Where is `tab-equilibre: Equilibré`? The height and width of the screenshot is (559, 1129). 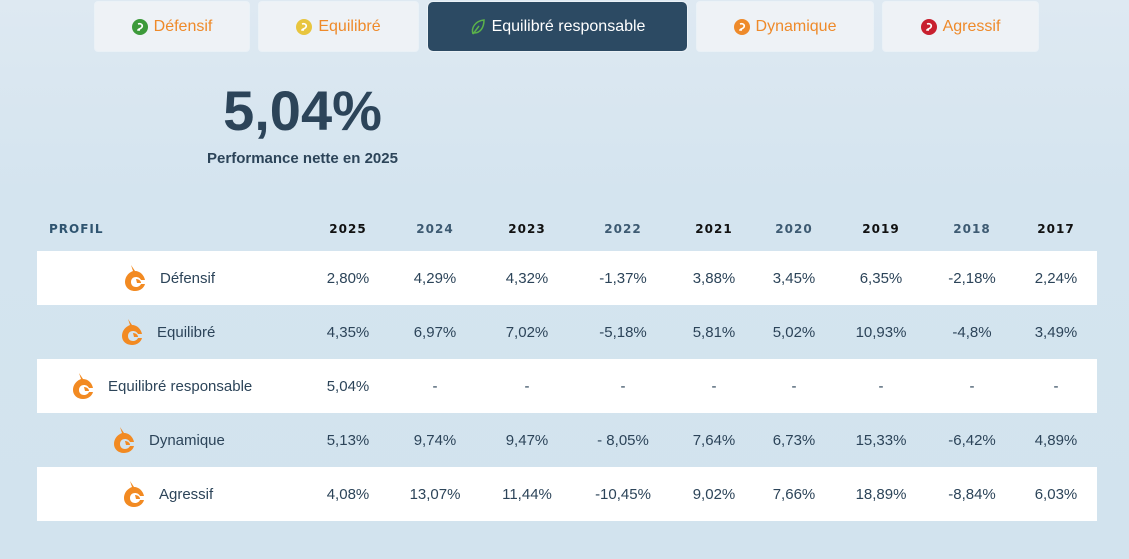
tab-equilibre: Equilibré is located at coordinates (338, 26).